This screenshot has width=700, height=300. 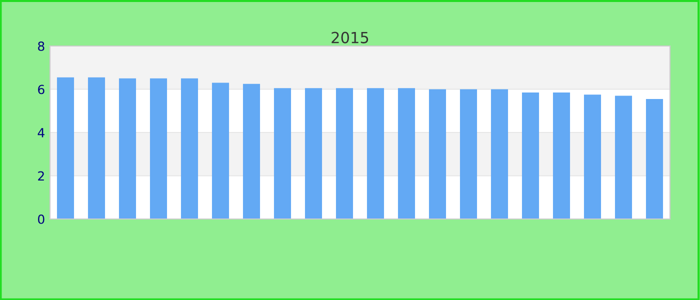 What do you see at coordinates (41, 89) in the screenshot?
I see `y-tick-label: 6` at bounding box center [41, 89].